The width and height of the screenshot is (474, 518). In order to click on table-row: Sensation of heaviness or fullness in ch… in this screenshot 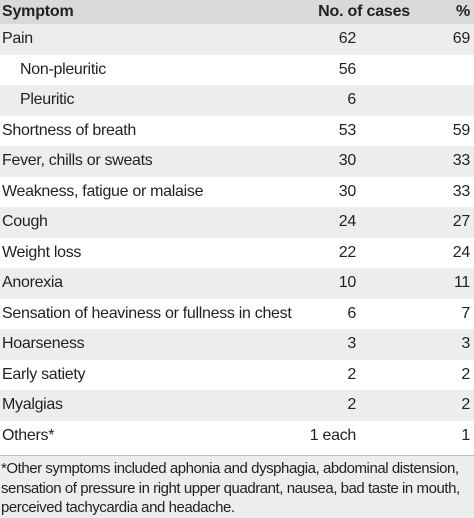, I will do `click(237, 314)`.